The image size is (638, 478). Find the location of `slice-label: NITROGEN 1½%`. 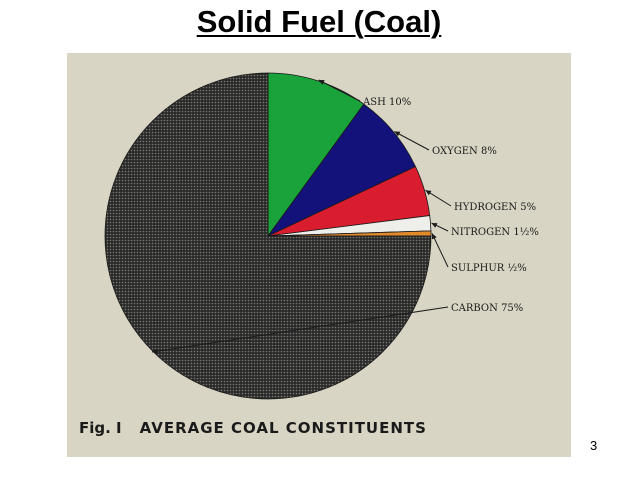

slice-label: NITROGEN 1½% is located at coordinates (495, 232).